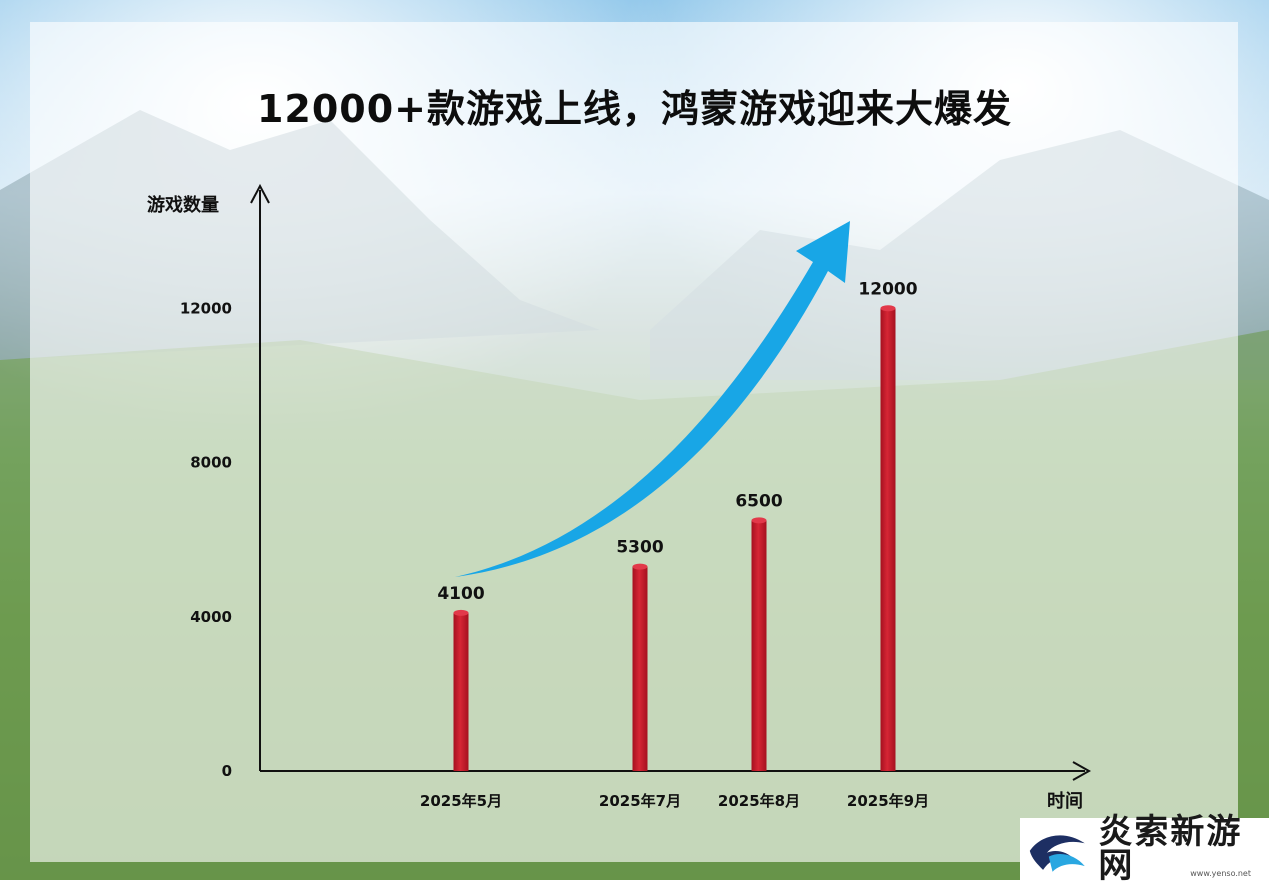 The width and height of the screenshot is (1269, 886). Describe the element at coordinates (888, 801) in the screenshot. I see `x-tick-label: 2025年9月` at that location.